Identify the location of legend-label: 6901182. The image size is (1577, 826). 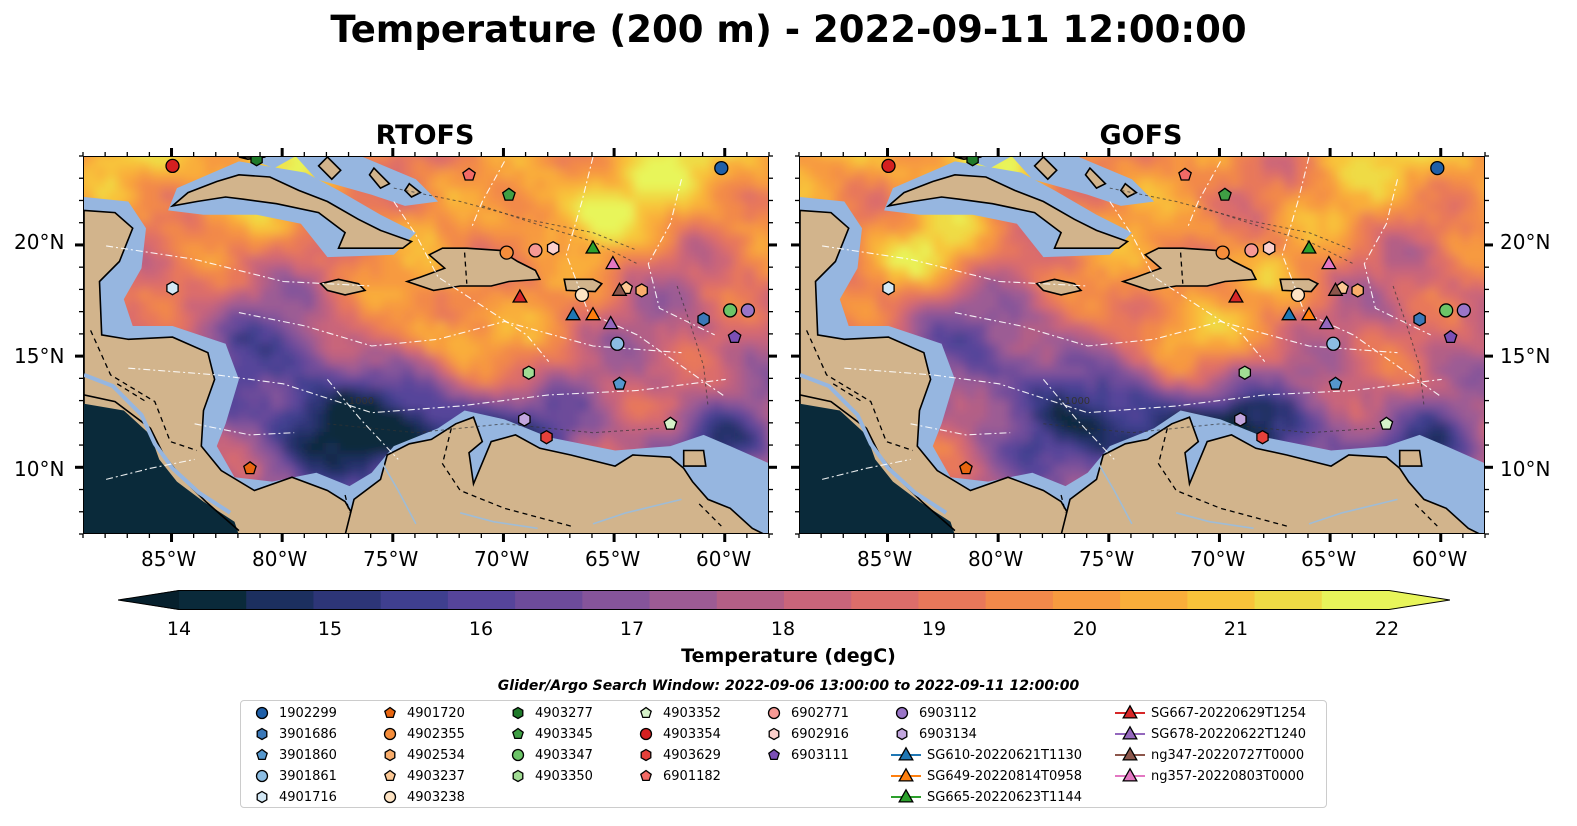
(692, 776).